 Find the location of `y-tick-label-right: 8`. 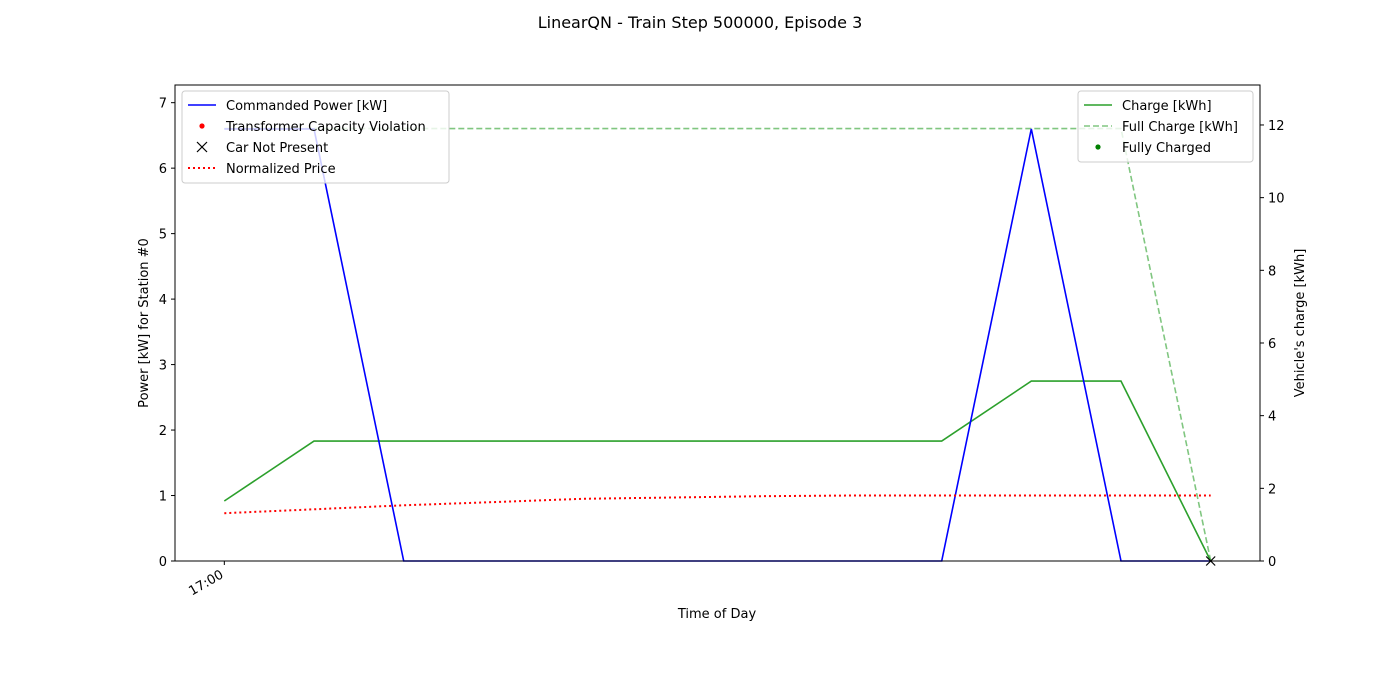

y-tick-label-right: 8 is located at coordinates (1272, 271).